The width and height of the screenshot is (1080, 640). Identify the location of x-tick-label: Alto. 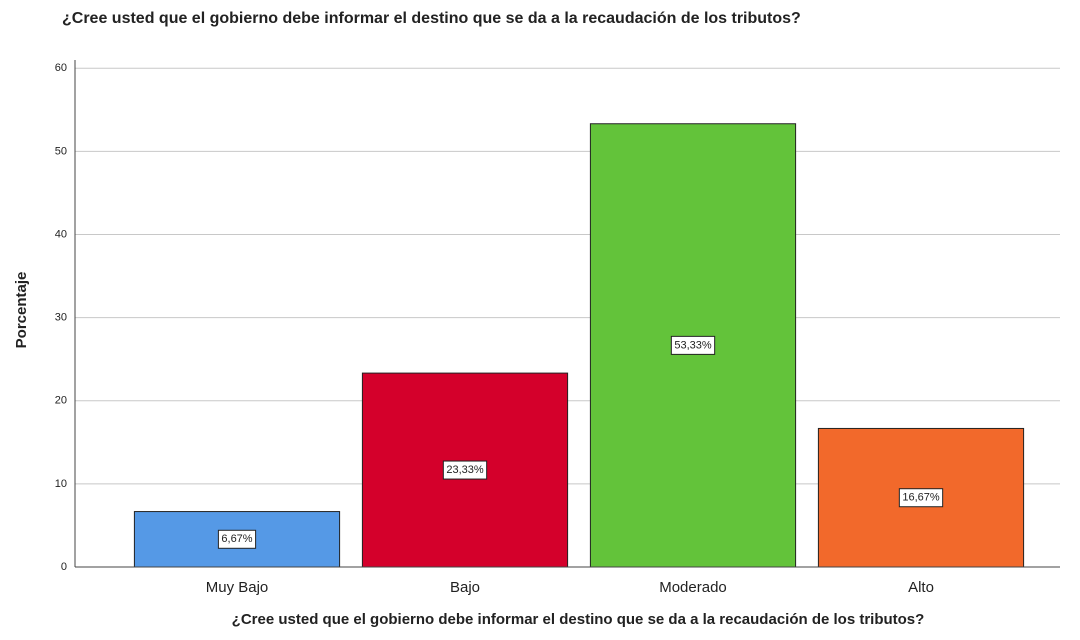
(921, 587).